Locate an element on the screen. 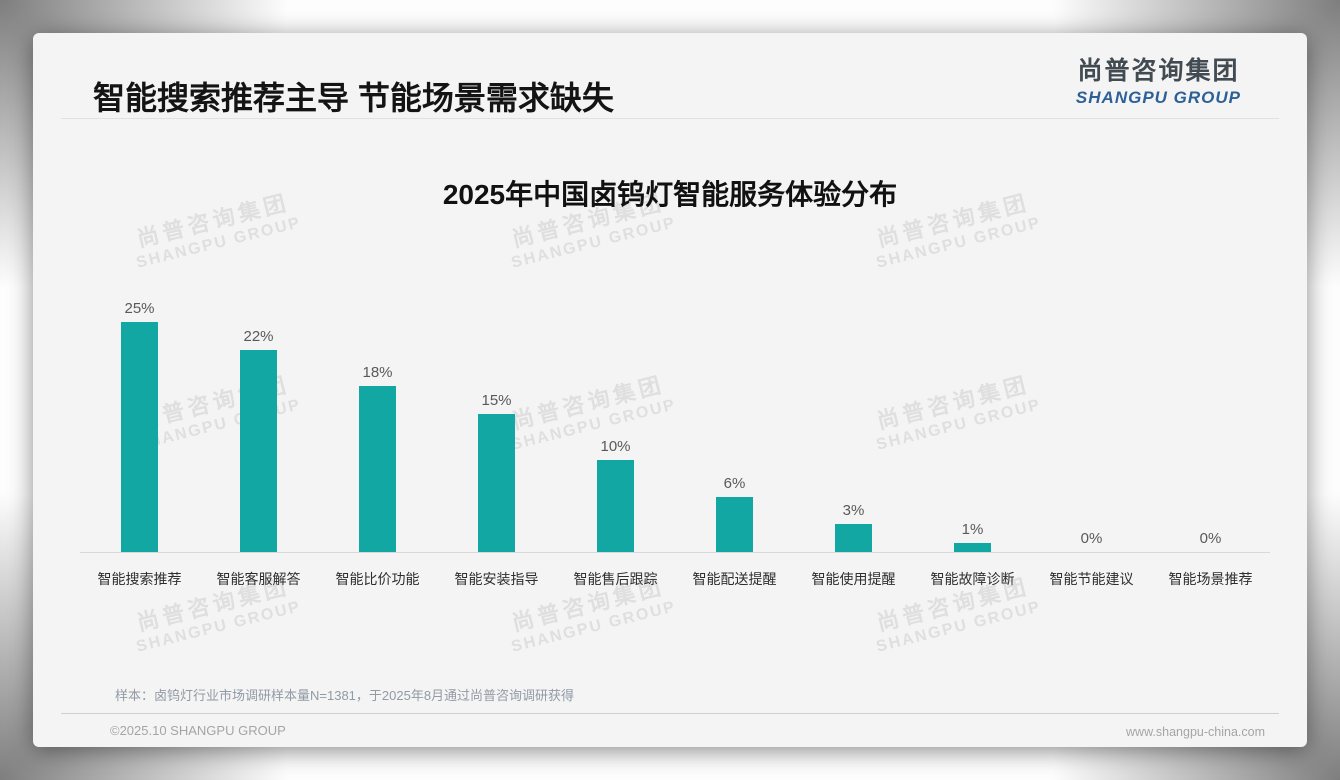  bar-value-label: 22% is located at coordinates (258, 336).